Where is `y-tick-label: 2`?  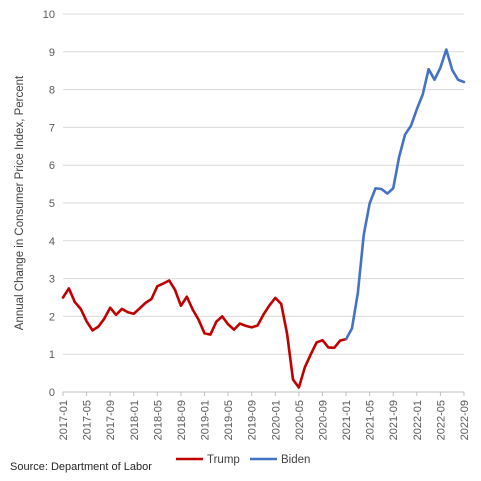
y-tick-label: 2 is located at coordinates (52, 317).